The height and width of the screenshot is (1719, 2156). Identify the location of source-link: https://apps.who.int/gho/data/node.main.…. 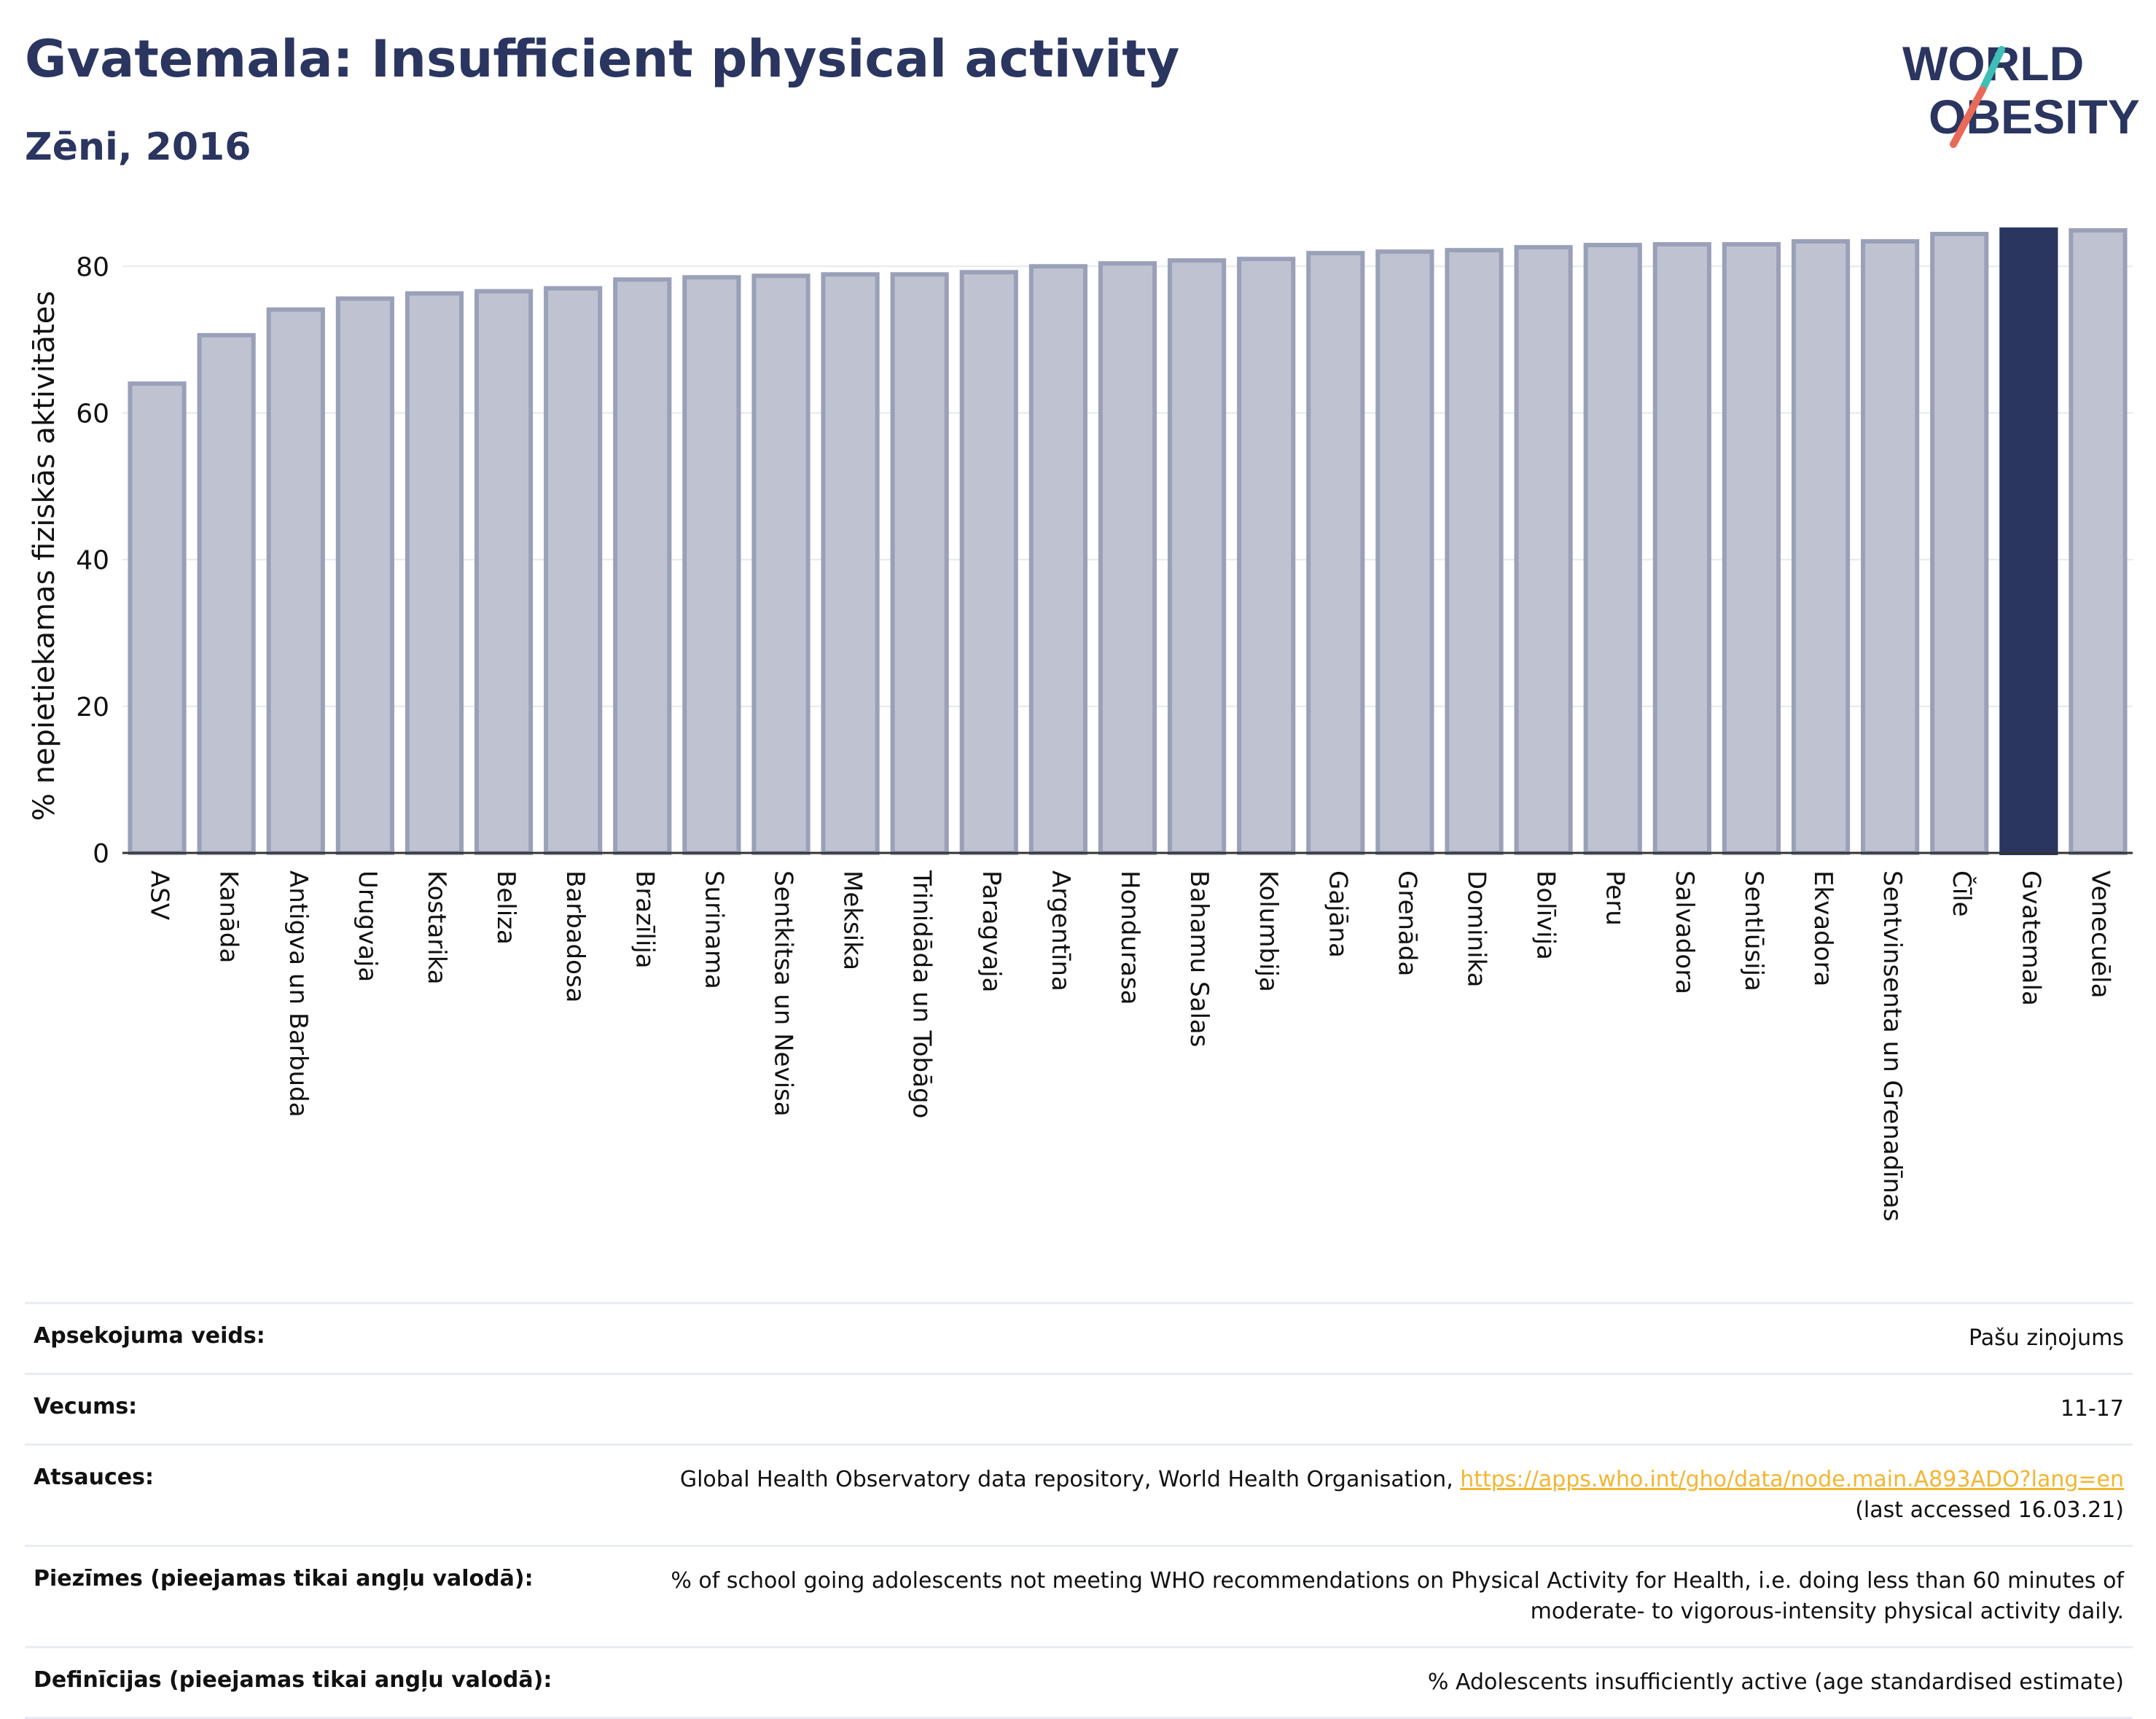
(1792, 1479).